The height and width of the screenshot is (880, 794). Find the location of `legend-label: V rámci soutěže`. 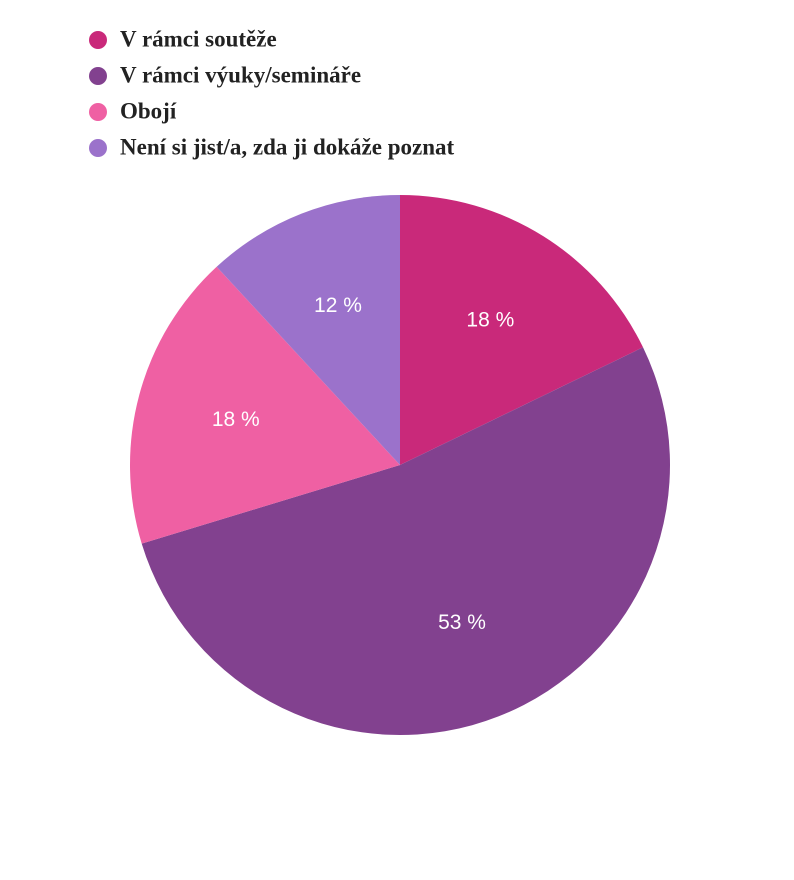

legend-label: V rámci soutěže is located at coordinates (198, 38).